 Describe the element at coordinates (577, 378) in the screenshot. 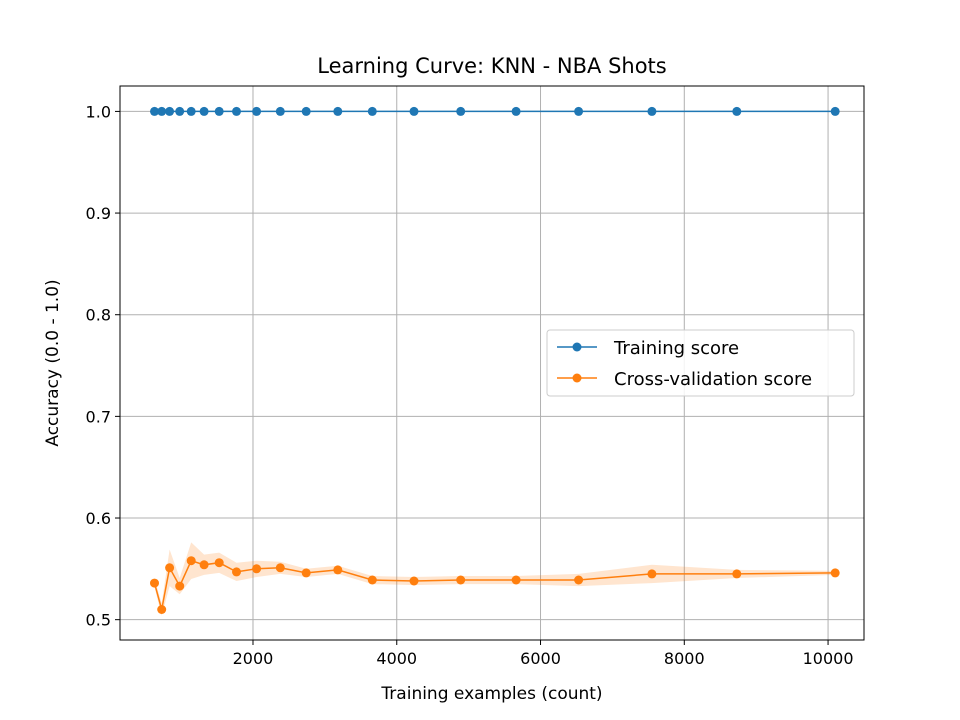

I see `legend-cv-swatch-marker` at that location.